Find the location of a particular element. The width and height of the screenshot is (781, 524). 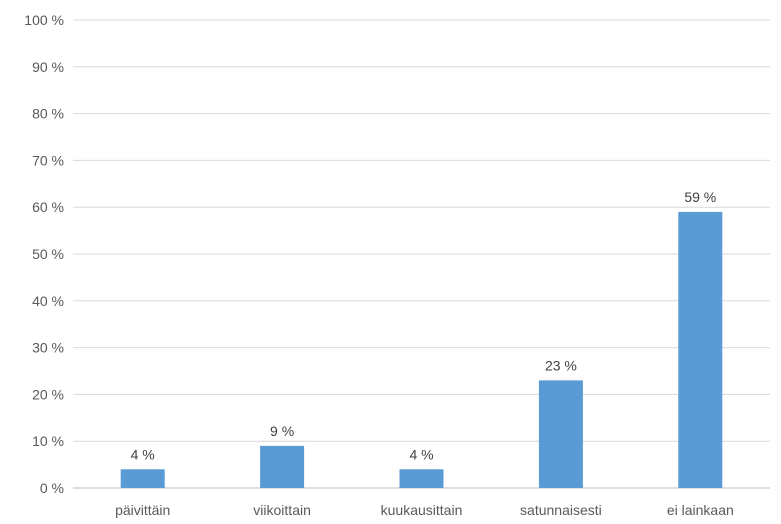

y-tick-label: 100 % is located at coordinates (44, 20).